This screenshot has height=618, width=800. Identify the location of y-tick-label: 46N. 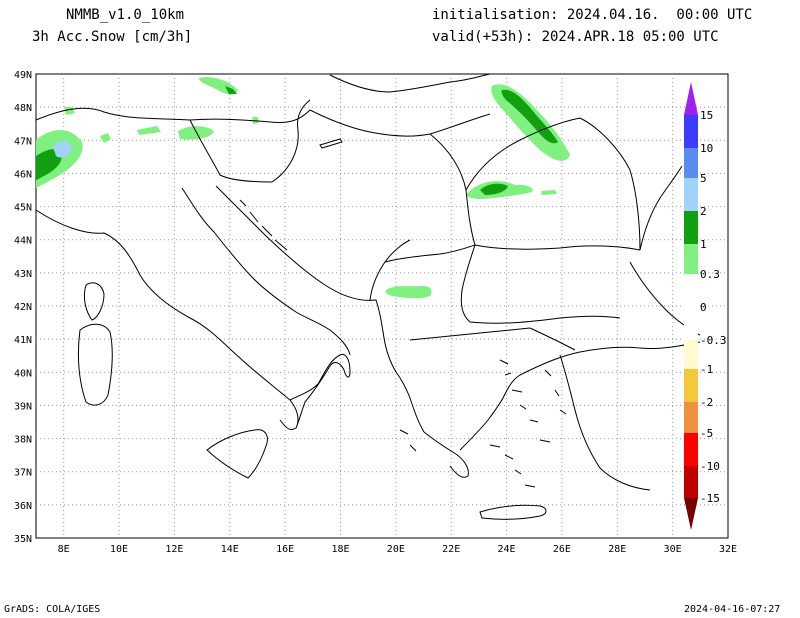
(23, 174).